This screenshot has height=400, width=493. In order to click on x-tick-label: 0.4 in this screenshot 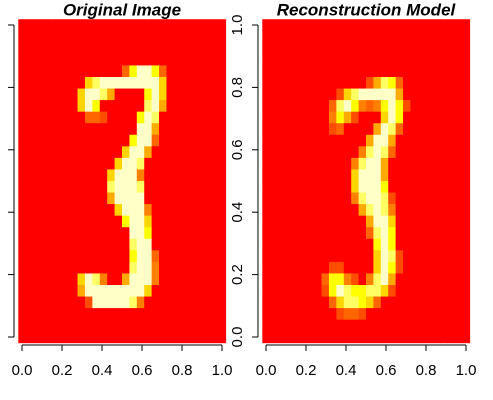, I will do `click(346, 370)`.